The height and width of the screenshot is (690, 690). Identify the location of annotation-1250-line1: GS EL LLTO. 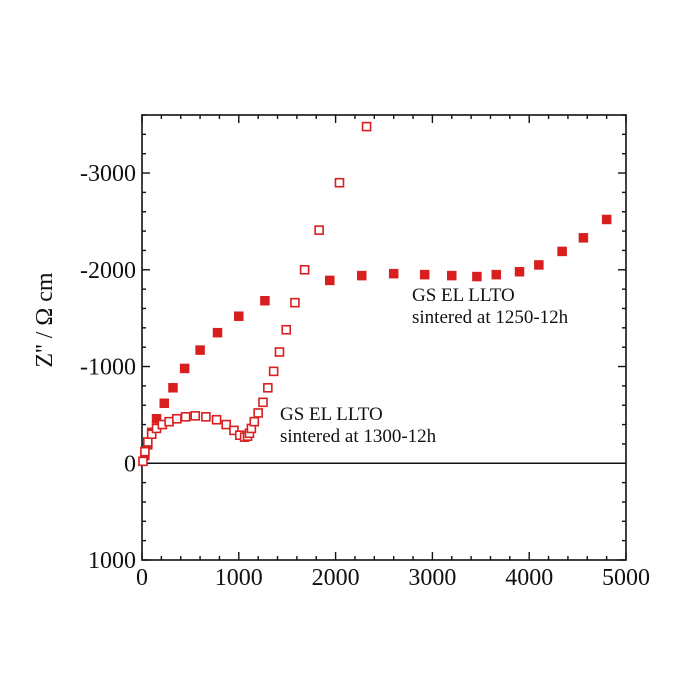
(463, 295).